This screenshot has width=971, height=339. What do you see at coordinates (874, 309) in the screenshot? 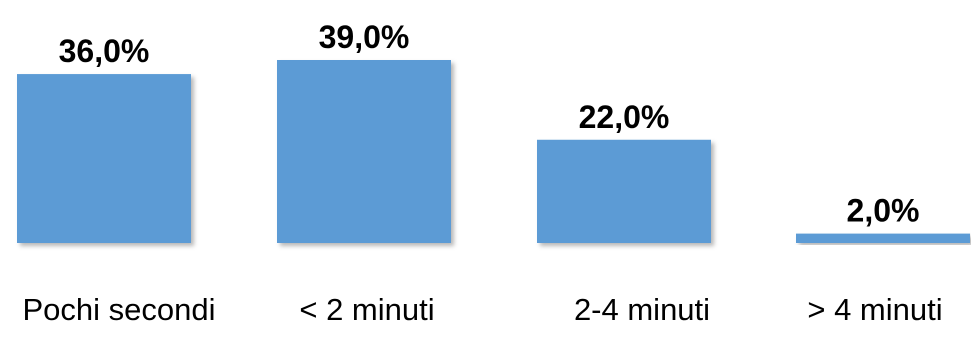
I see `category-label: > 4 minuti` at bounding box center [874, 309].